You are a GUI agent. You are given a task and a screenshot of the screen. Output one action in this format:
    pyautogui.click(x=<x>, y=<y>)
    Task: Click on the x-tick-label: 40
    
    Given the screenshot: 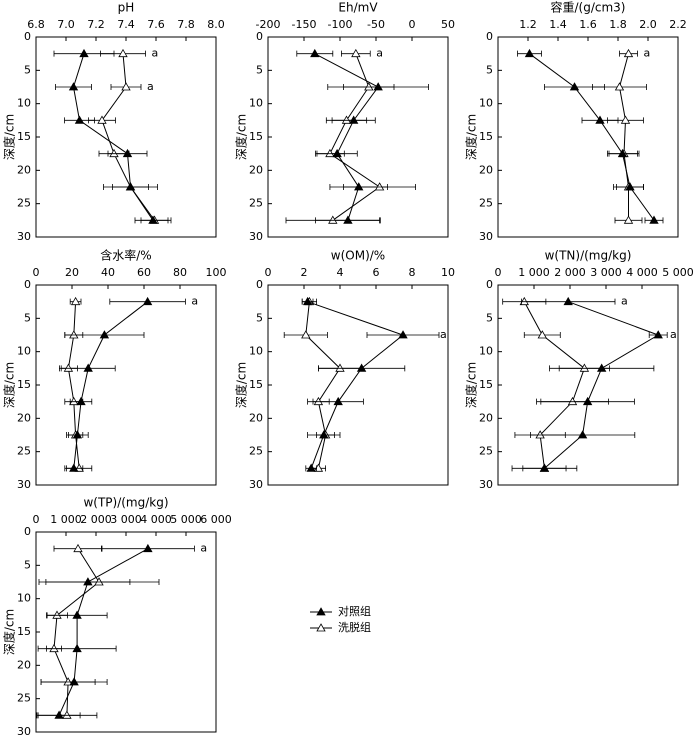 What is the action you would take?
    pyautogui.click(x=108, y=272)
    